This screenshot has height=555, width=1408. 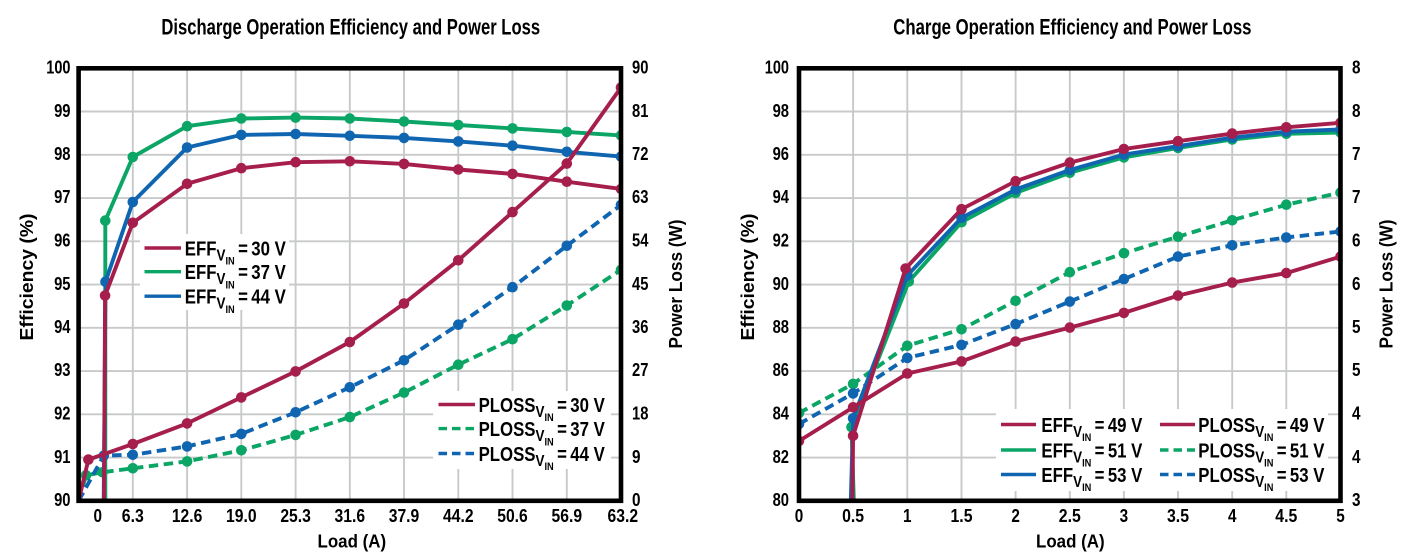 What do you see at coordinates (295, 516) in the screenshot?
I see `svg-text: 25.3` at bounding box center [295, 516].